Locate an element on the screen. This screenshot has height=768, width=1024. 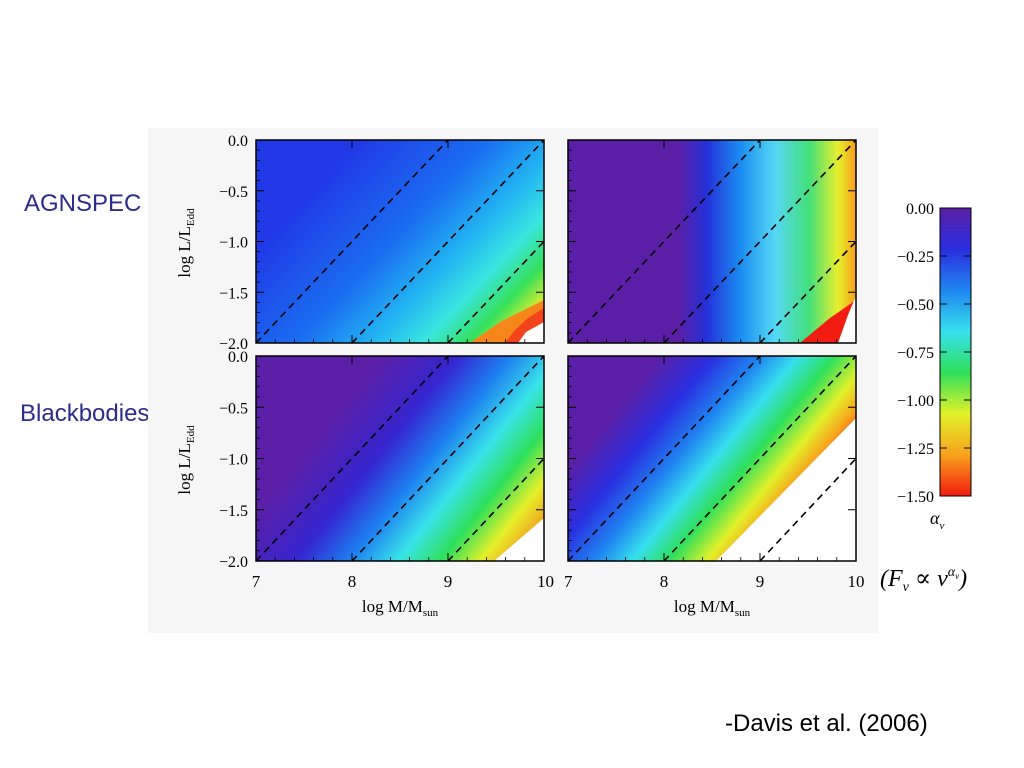
formula: (Fν ∝ ναν) is located at coordinates (923, 580).